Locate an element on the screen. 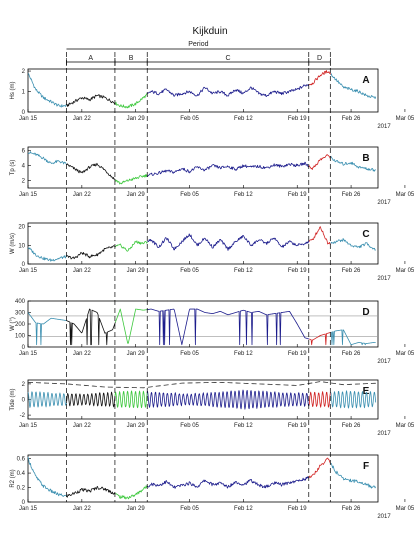  panel-C-ytick-label: 0 is located at coordinates (24, 265).